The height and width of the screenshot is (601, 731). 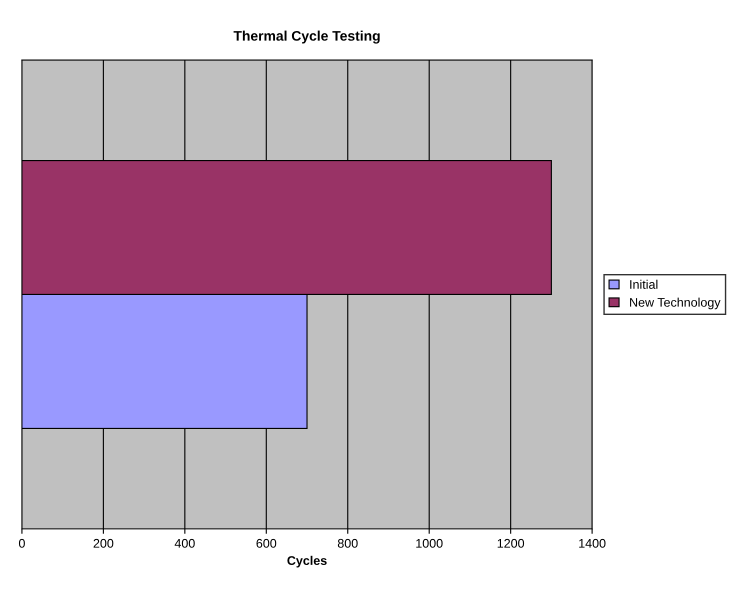 I want to click on x-axis-title: Cycles, so click(x=307, y=562).